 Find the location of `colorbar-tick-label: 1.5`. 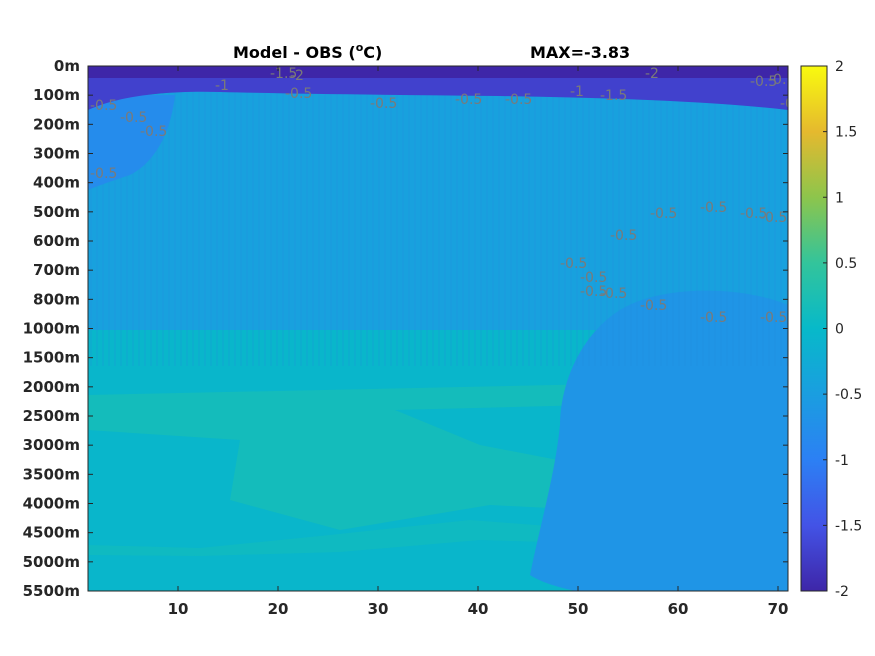

colorbar-tick-label: 1.5 is located at coordinates (846, 133).